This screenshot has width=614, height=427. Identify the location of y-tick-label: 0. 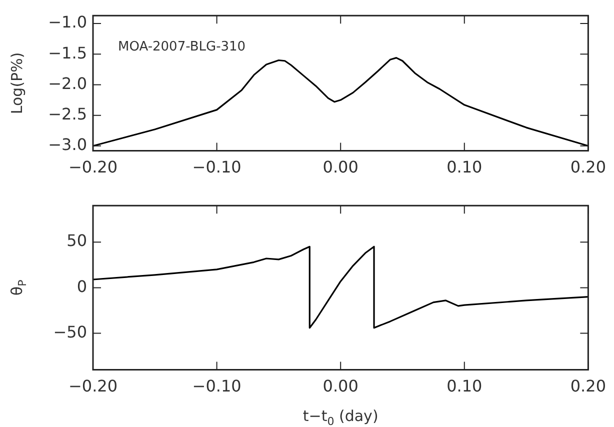
(81, 286).